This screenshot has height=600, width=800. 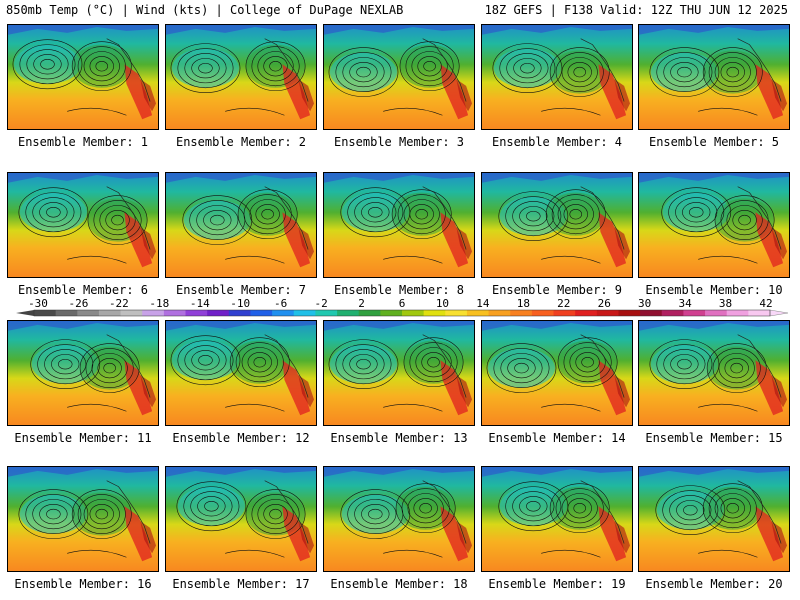 I want to click on ensemble-member-label: Ensemble Member: 15, so click(x=714, y=438).